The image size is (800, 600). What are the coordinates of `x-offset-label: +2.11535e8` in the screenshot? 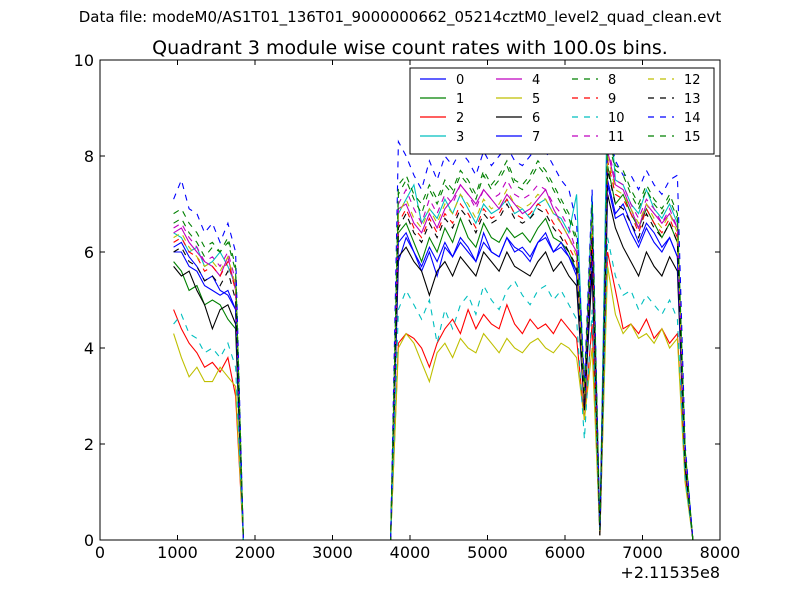 It's located at (670, 572).